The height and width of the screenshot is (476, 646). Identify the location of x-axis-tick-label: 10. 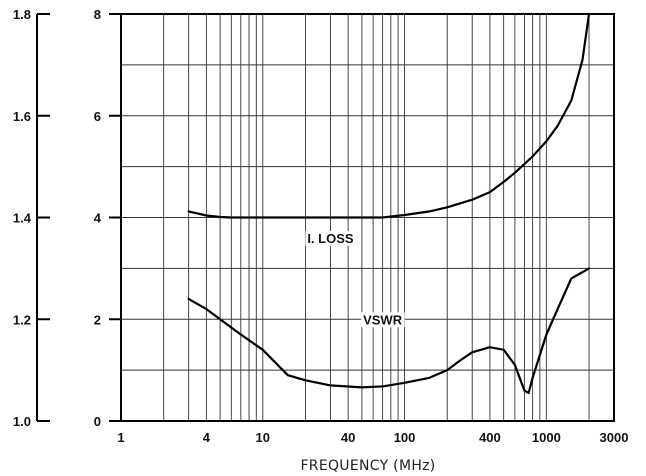
(263, 437).